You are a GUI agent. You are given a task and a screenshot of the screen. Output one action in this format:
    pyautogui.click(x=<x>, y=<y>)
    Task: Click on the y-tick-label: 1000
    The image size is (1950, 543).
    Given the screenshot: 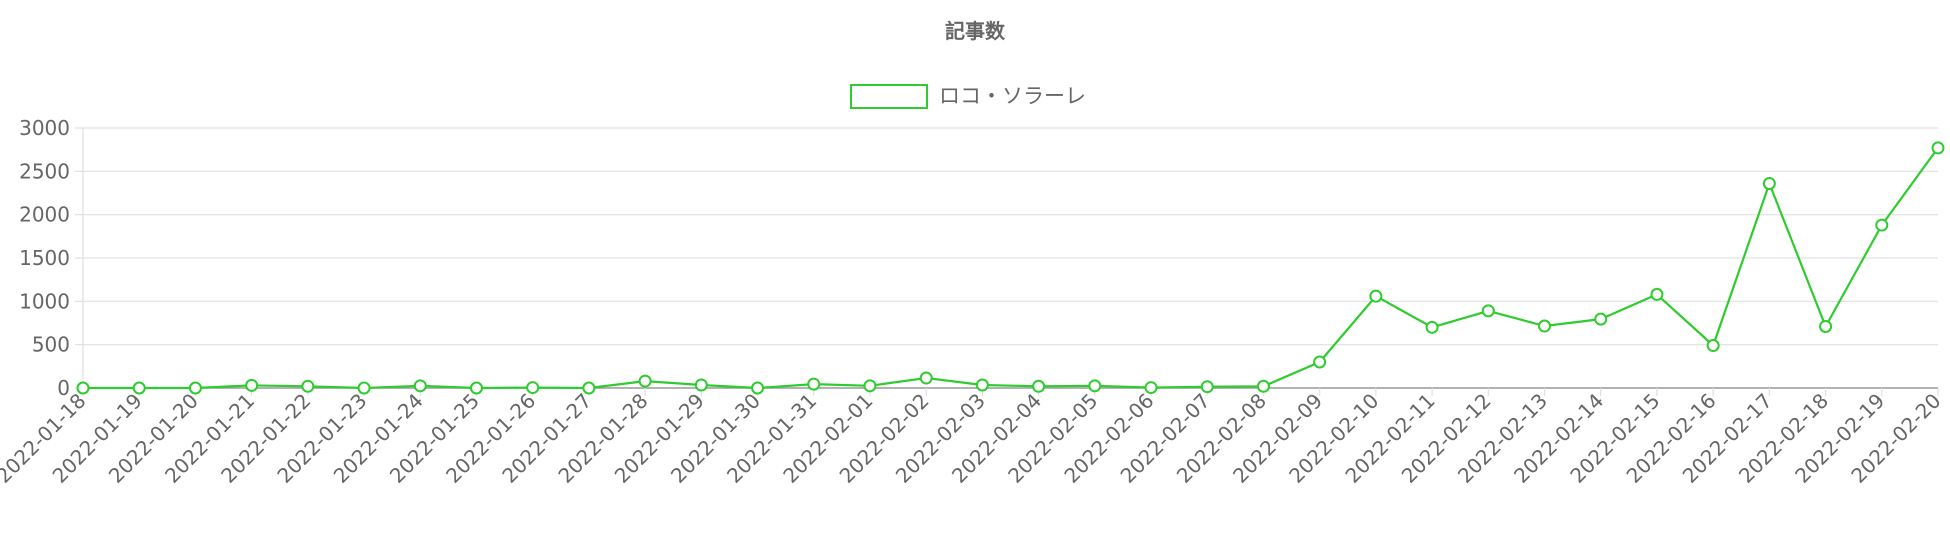 What is the action you would take?
    pyautogui.click(x=44, y=301)
    